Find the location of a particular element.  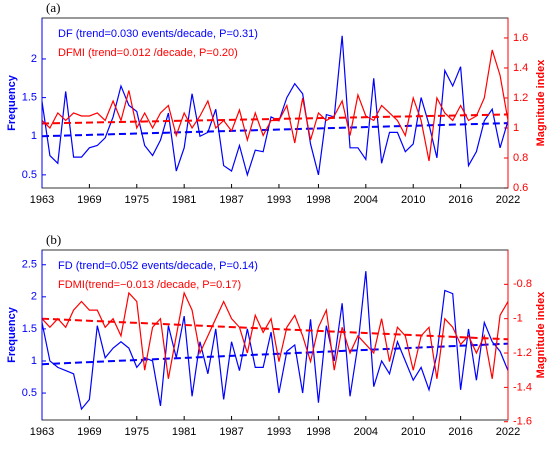

legend-entry: DF (trend=0.030 events/decade, P=0.31) is located at coordinates (158, 34).